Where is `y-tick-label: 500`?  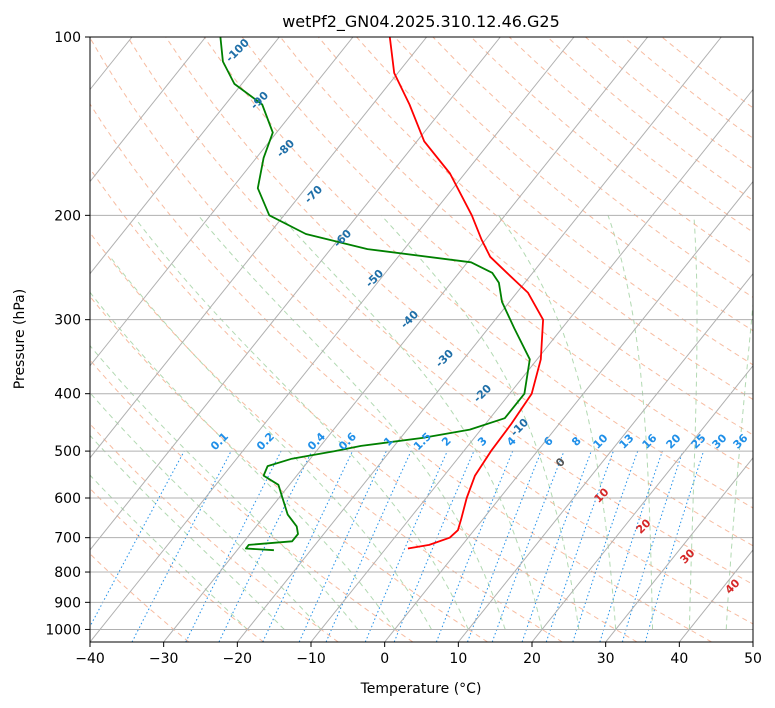
y-tick-label: 500 is located at coordinates (67, 452).